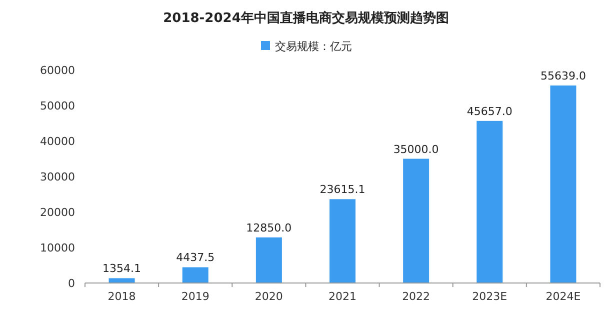  I want to click on x-tick-label: 2022, so click(416, 296).